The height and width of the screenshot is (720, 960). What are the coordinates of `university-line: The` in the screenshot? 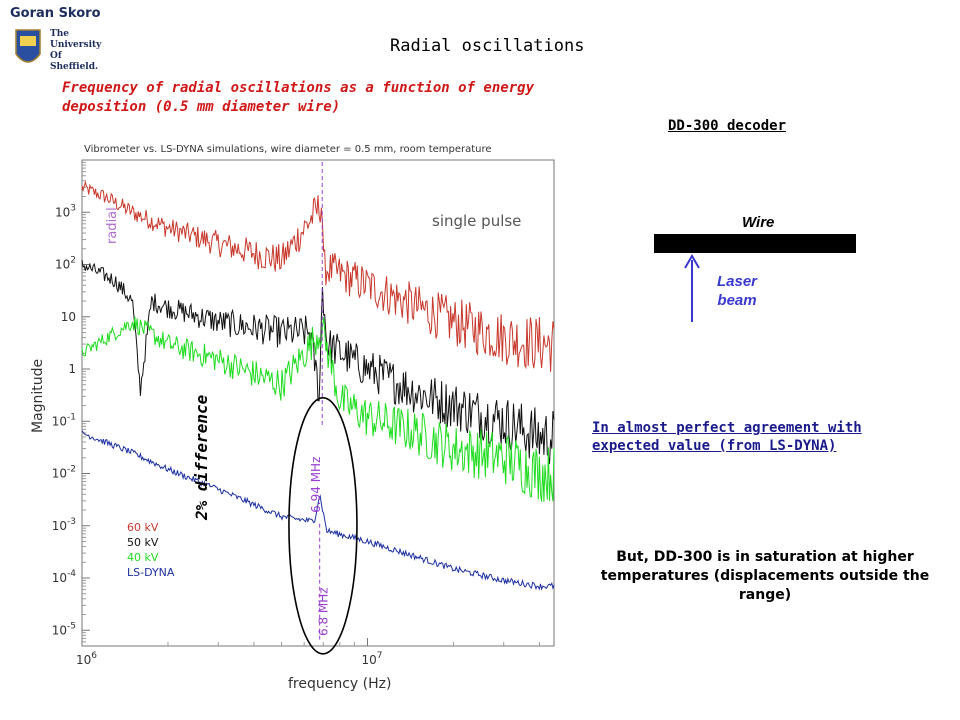 It's located at (59, 34).